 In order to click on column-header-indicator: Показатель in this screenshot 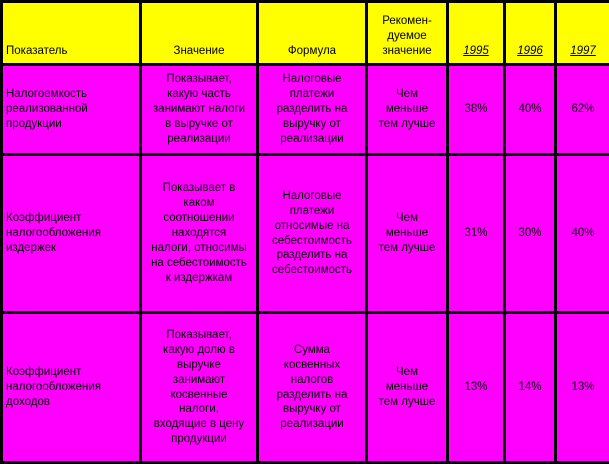, I will do `click(71, 33)`.